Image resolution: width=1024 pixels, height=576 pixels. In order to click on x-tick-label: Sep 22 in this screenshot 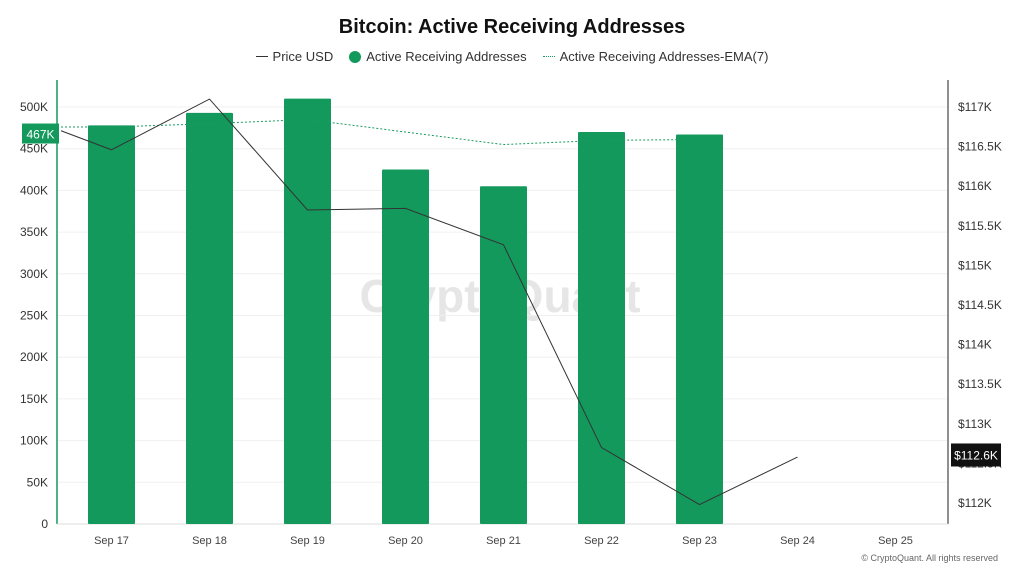, I will do `click(601, 541)`.